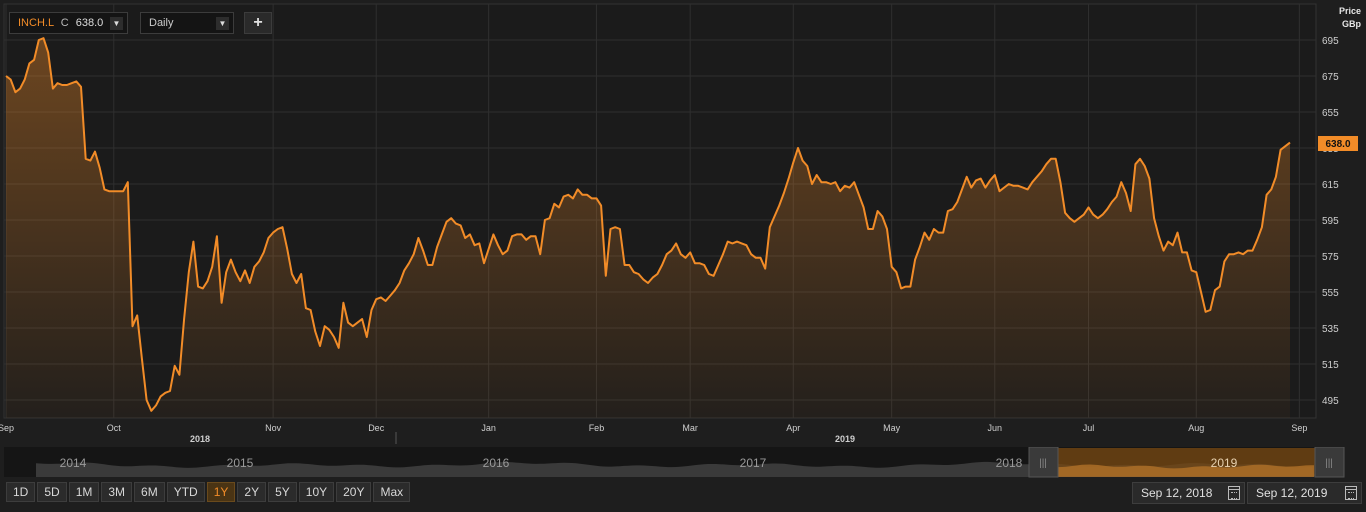  I want to click on end-date-field: Sep 12, 2019, so click(1304, 493).